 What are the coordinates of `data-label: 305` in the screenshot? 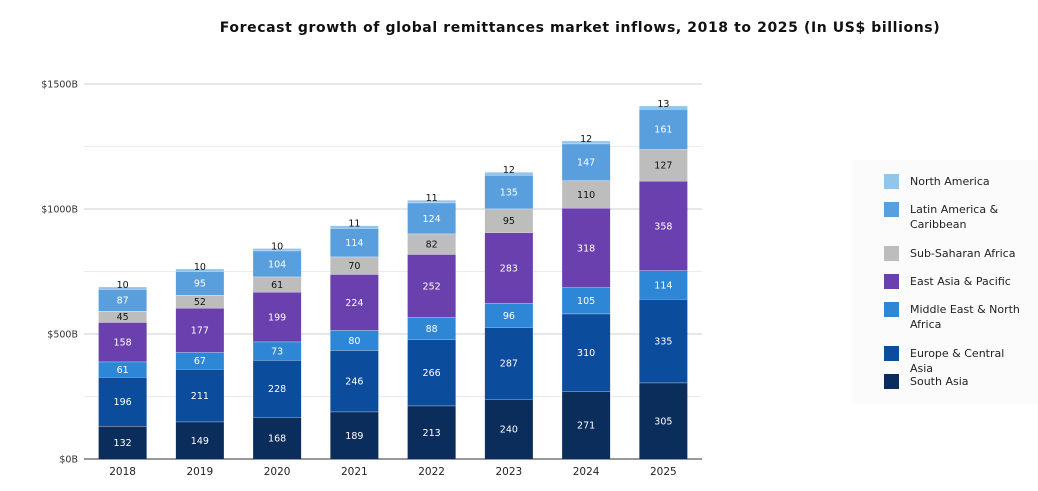 It's located at (663, 421).